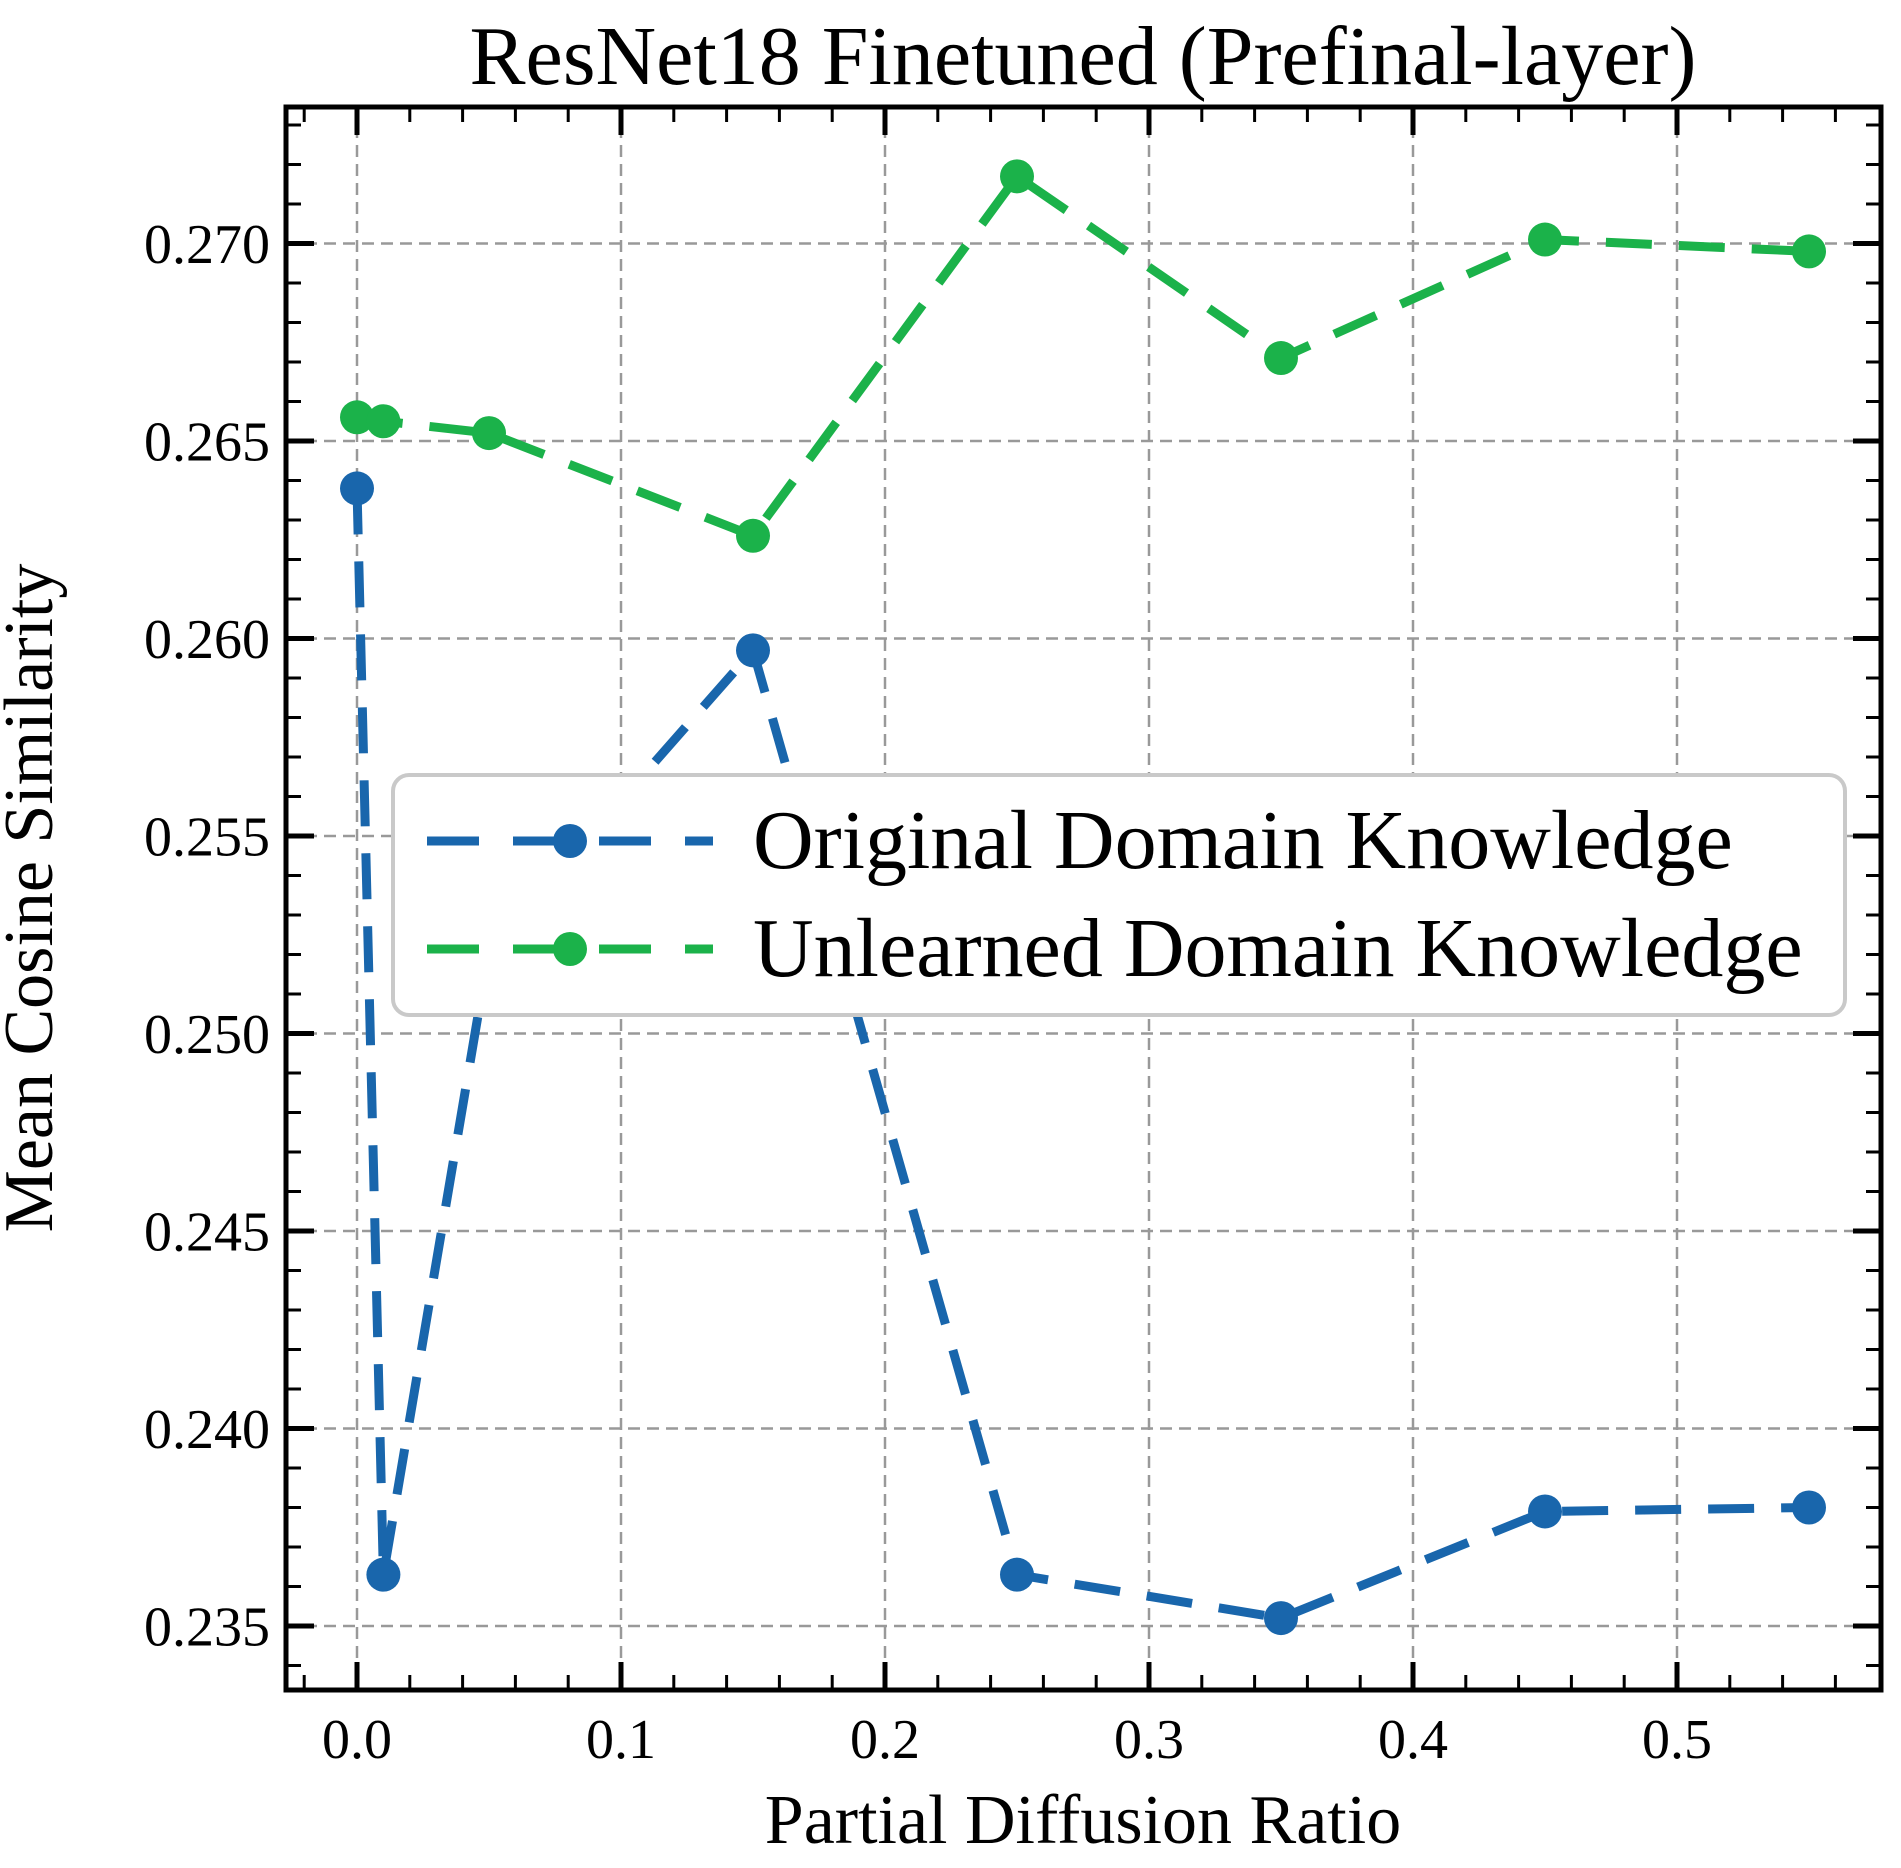  I want to click on x-tick-label: 0.5, so click(1677, 1740).